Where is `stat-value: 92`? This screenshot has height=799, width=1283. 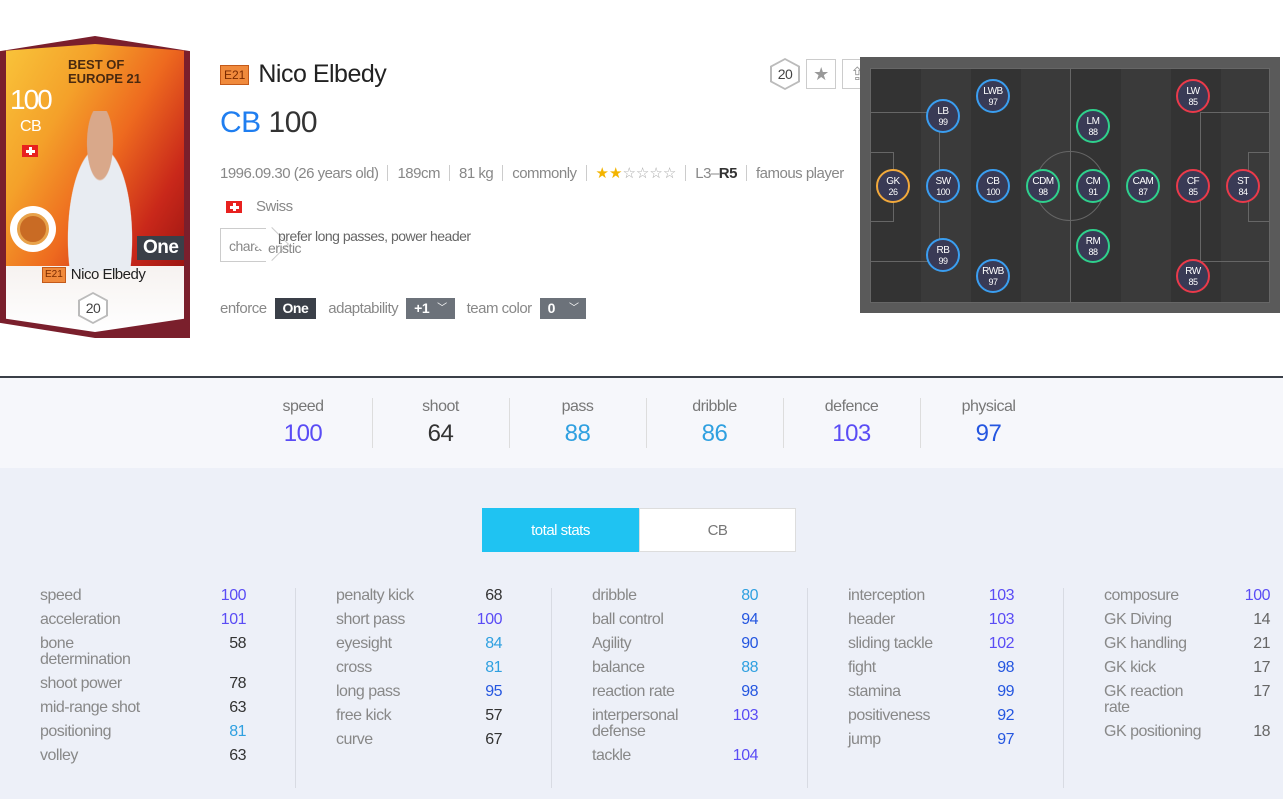 stat-value: 92 is located at coordinates (1005, 715).